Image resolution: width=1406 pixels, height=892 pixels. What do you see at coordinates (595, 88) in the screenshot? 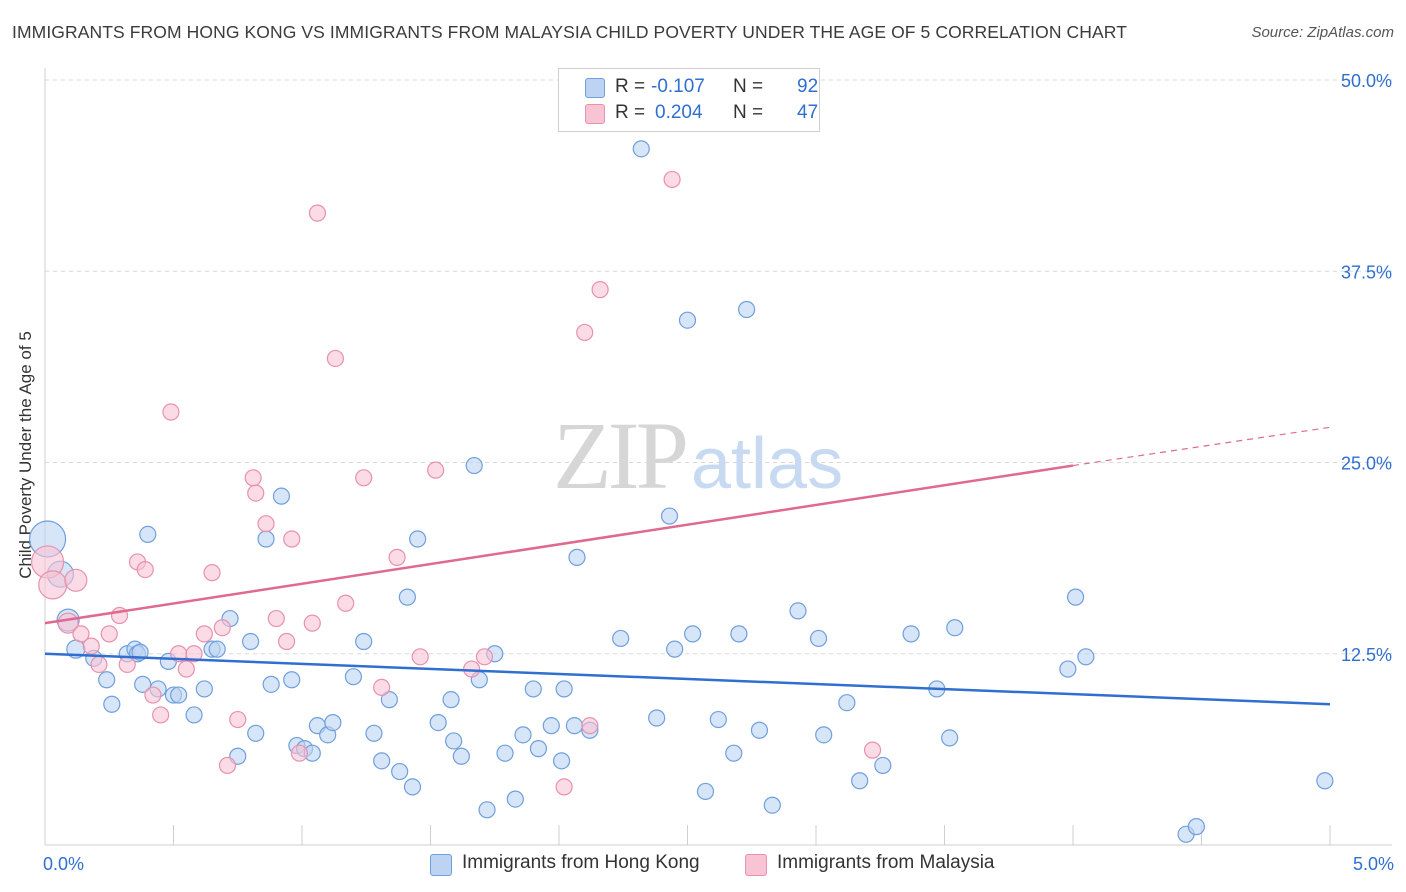
I see `legend-swatch-hong-kong` at bounding box center [595, 88].